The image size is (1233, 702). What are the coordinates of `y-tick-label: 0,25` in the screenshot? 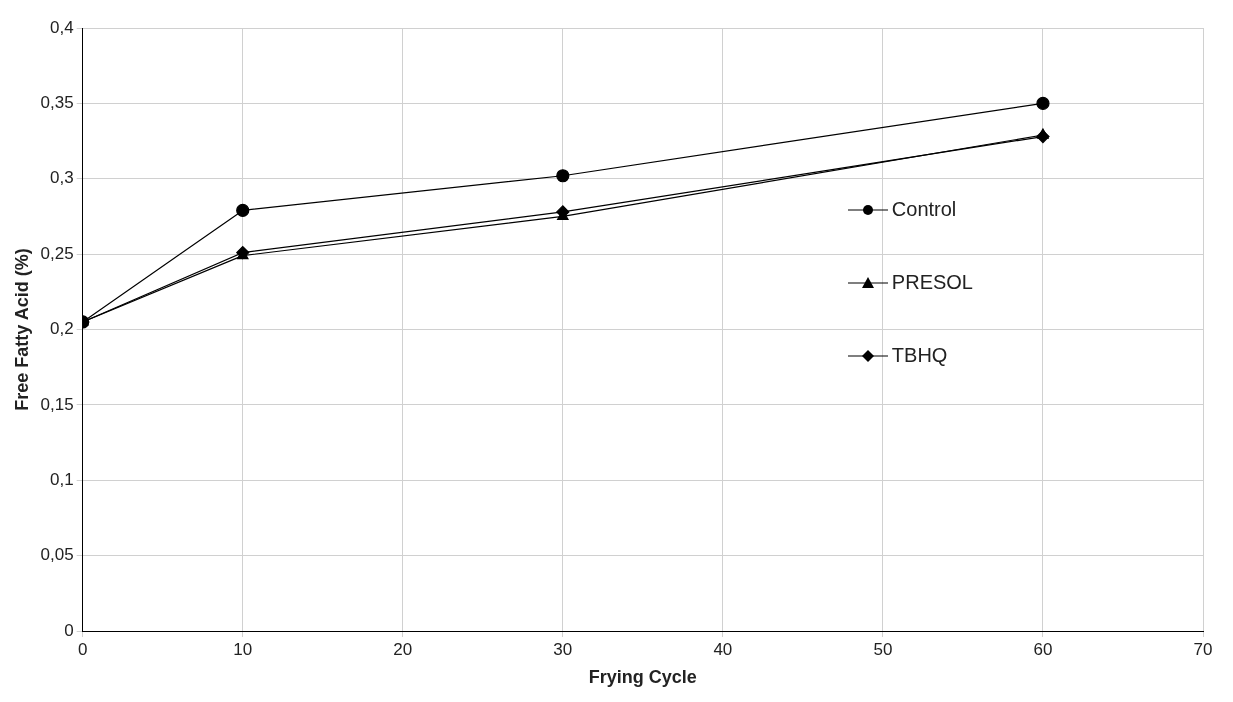 It's located at (57, 253).